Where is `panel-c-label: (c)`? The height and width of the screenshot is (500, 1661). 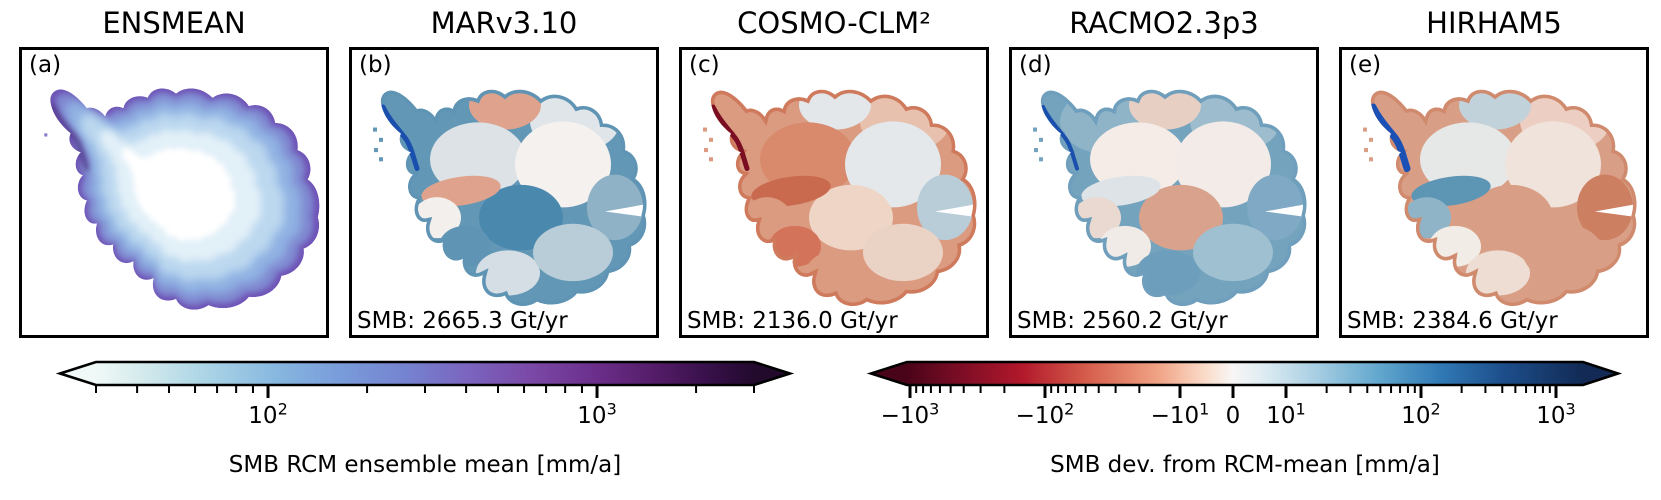 panel-c-label: (c) is located at coordinates (704, 65).